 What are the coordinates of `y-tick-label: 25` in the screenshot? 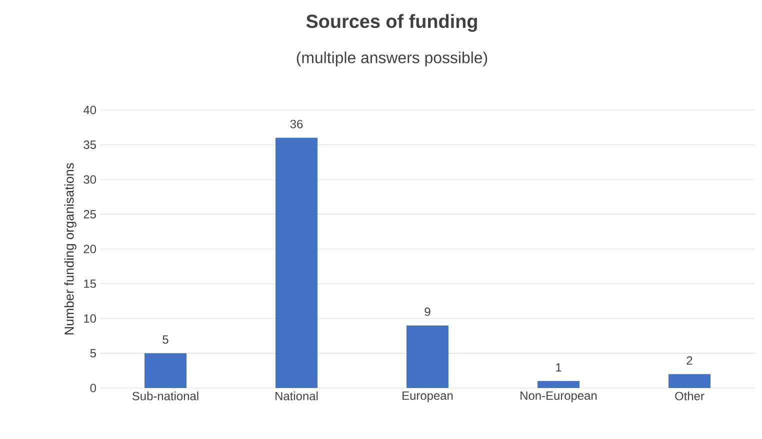 It's located at (90, 214).